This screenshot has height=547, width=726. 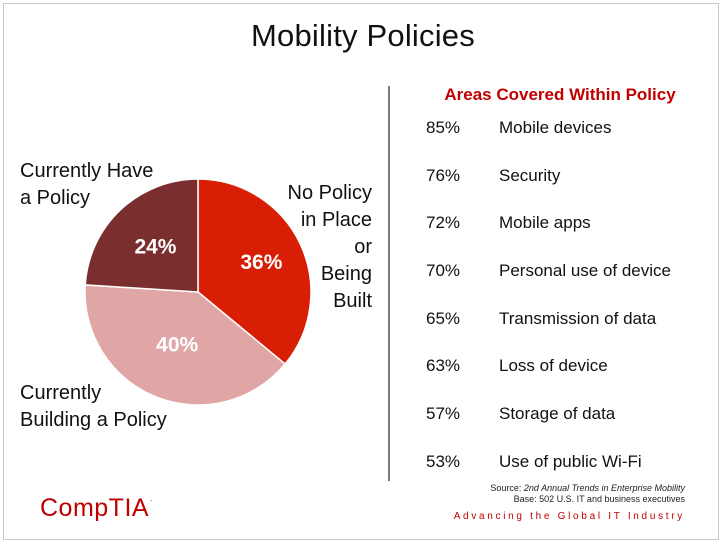 What do you see at coordinates (120, 407) in the screenshot?
I see `callout-currently-building: Currently Building a Policy` at bounding box center [120, 407].